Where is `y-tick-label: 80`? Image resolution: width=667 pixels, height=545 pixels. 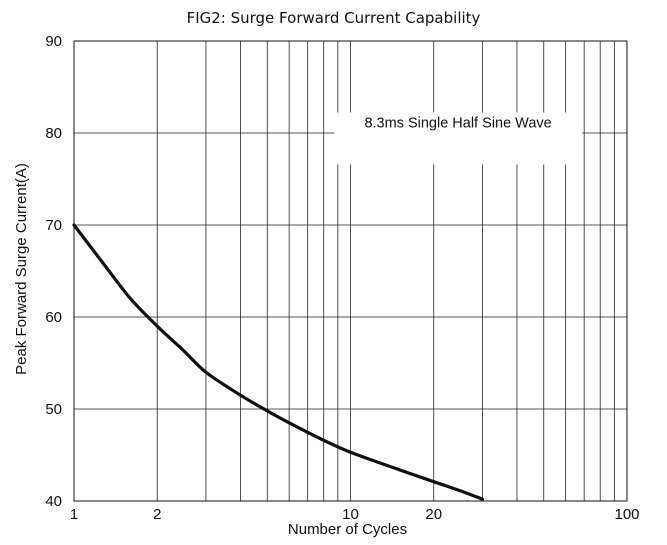
y-tick-label: 80 is located at coordinates (53, 133).